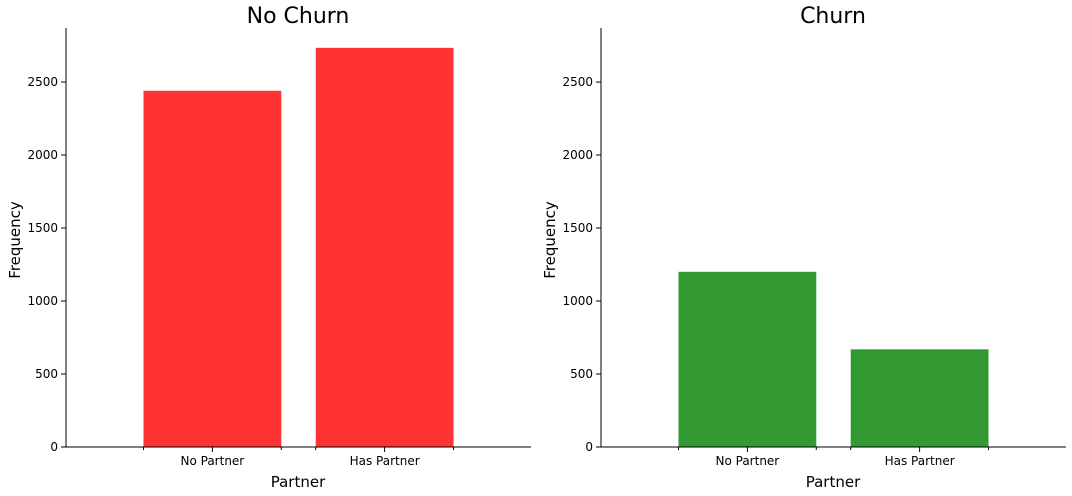 The width and height of the screenshot is (1072, 496). I want to click on chart-title: No Churn, so click(298, 16).